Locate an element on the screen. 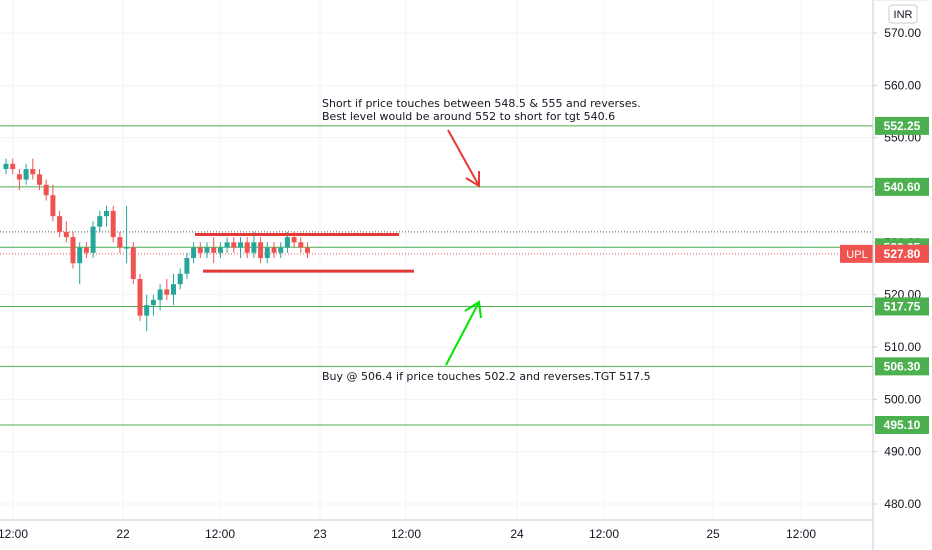  short-arrow-head is located at coordinates (472, 179).